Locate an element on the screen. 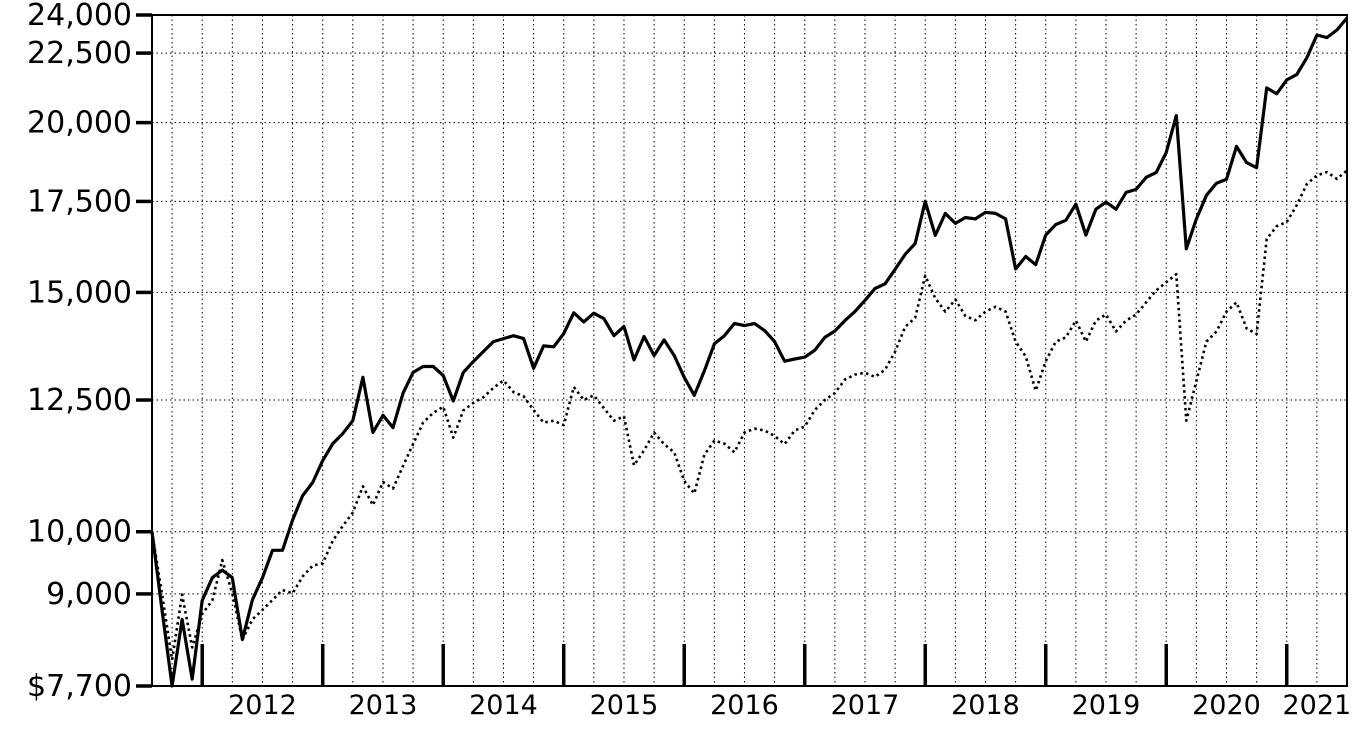 Image resolution: width=1363 pixels, height=740 pixels. x-year-label: 2019 is located at coordinates (1106, 705).